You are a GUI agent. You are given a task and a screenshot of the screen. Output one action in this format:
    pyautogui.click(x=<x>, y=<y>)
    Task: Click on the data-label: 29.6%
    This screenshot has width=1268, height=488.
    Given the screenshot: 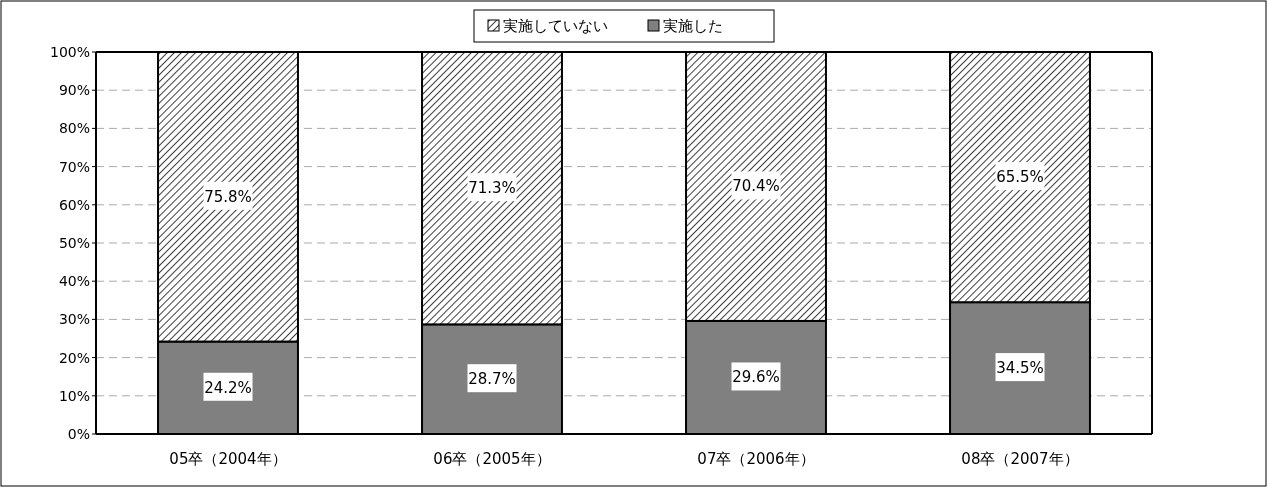 What is the action you would take?
    pyautogui.click(x=756, y=377)
    